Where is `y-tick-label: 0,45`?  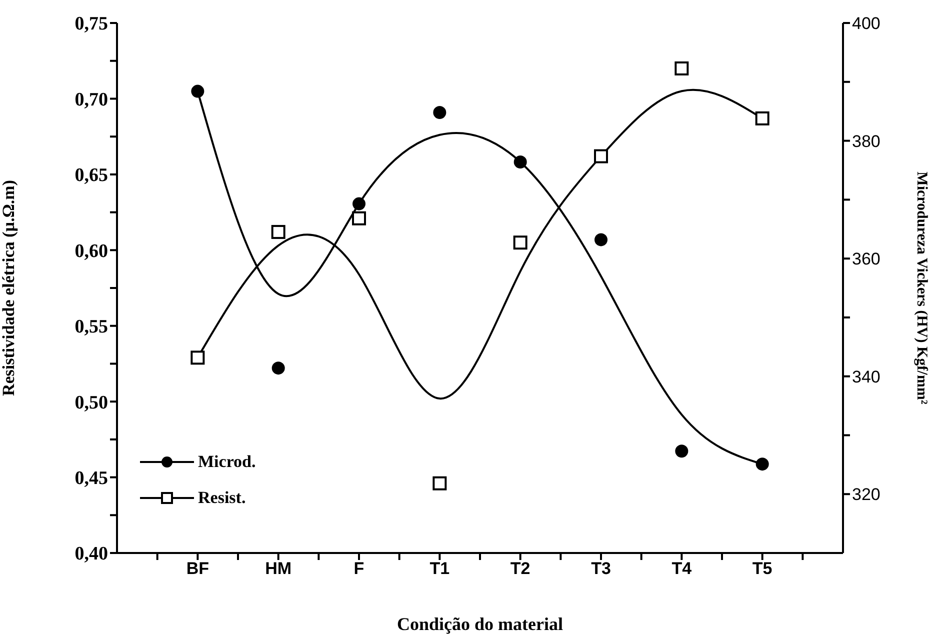 y-tick-label: 0,45 is located at coordinates (91, 479).